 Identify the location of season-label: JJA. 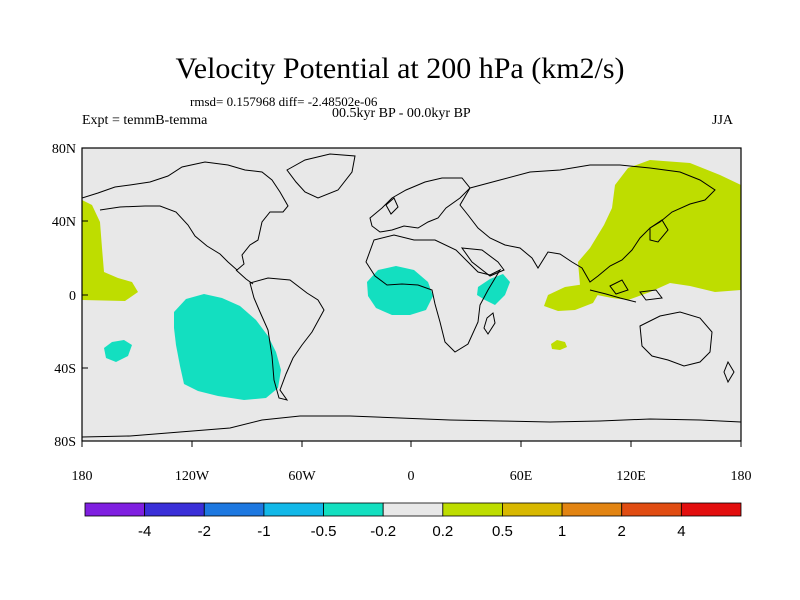
(723, 120).